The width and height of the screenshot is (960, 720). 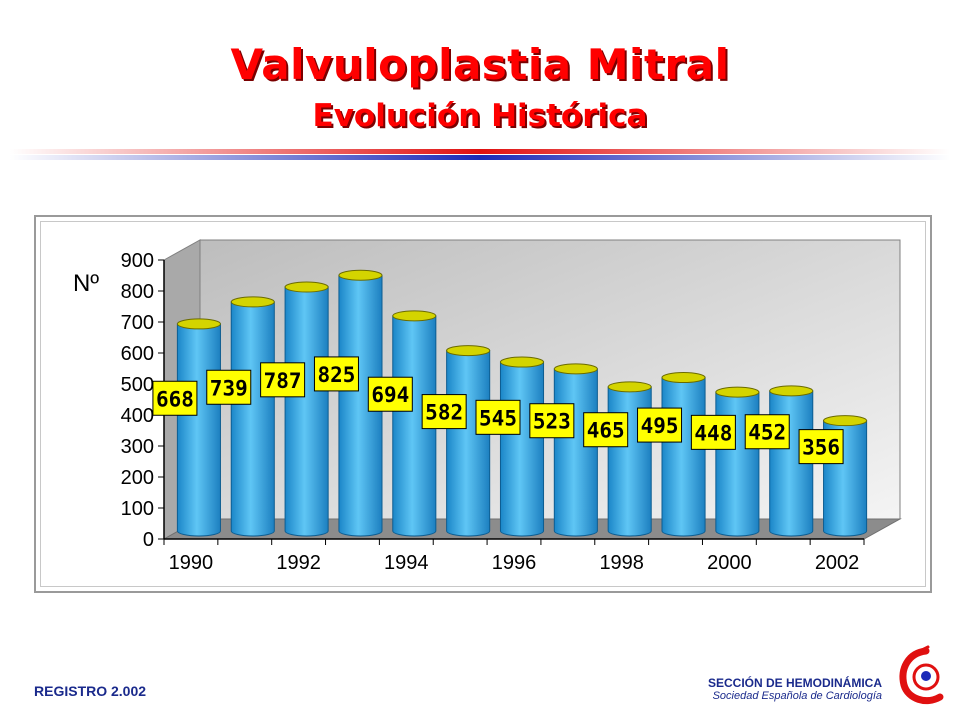 I want to click on data-label: 465, so click(x=606, y=431).